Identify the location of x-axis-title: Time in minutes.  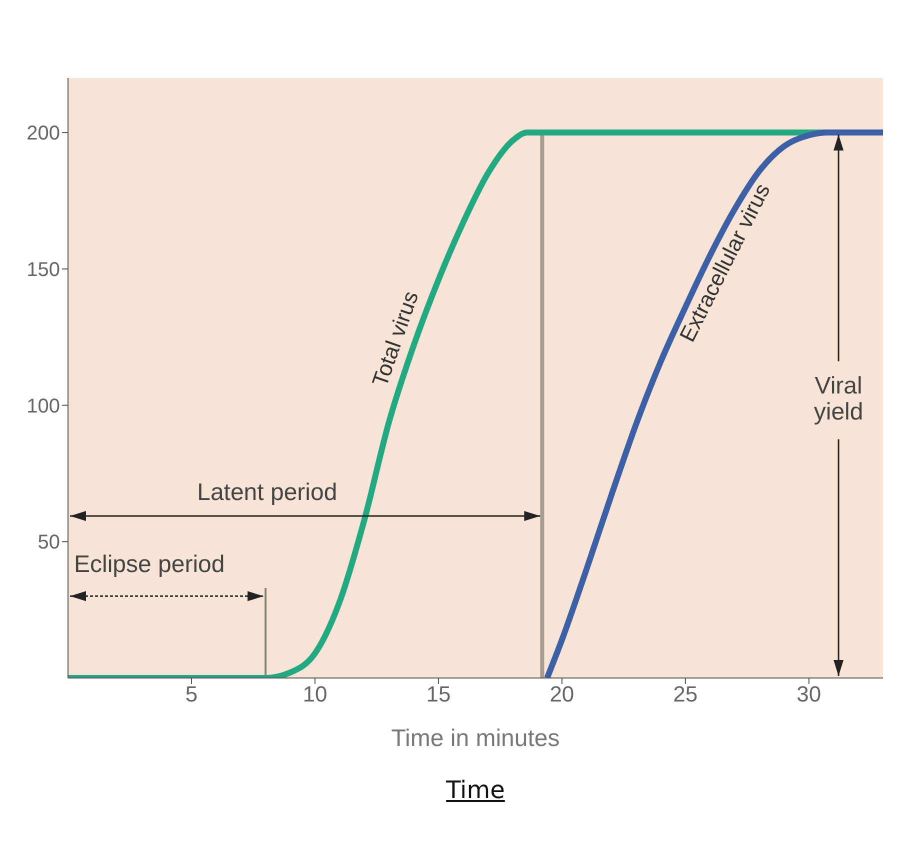
(475, 738).